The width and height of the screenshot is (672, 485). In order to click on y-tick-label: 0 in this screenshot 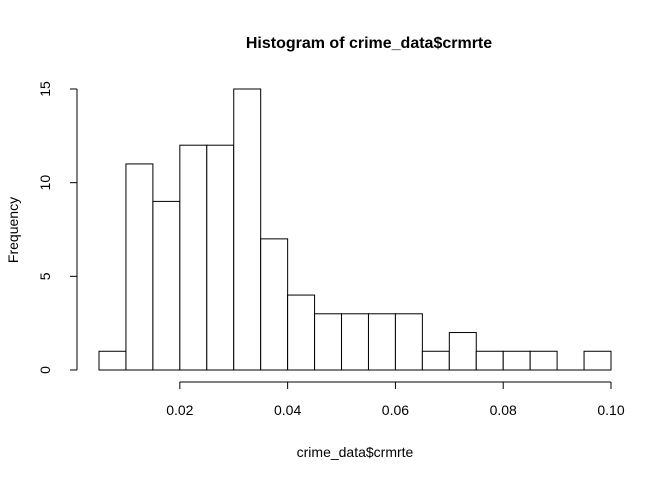, I will do `click(45, 370)`.